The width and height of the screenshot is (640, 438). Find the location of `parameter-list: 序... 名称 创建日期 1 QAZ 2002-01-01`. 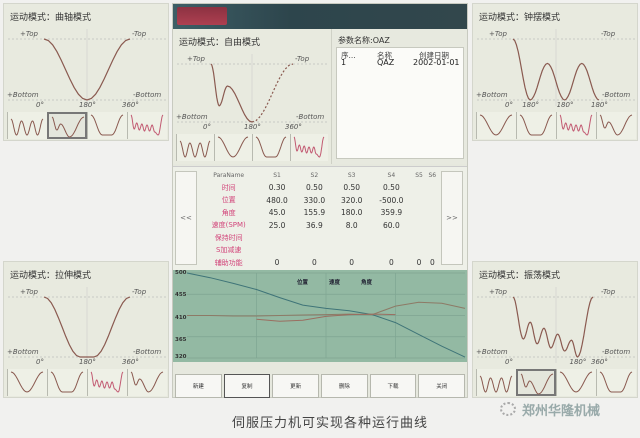

parameter-list: 序... 名称 创建日期 1 QAZ 2002-01-01 is located at coordinates (400, 103).